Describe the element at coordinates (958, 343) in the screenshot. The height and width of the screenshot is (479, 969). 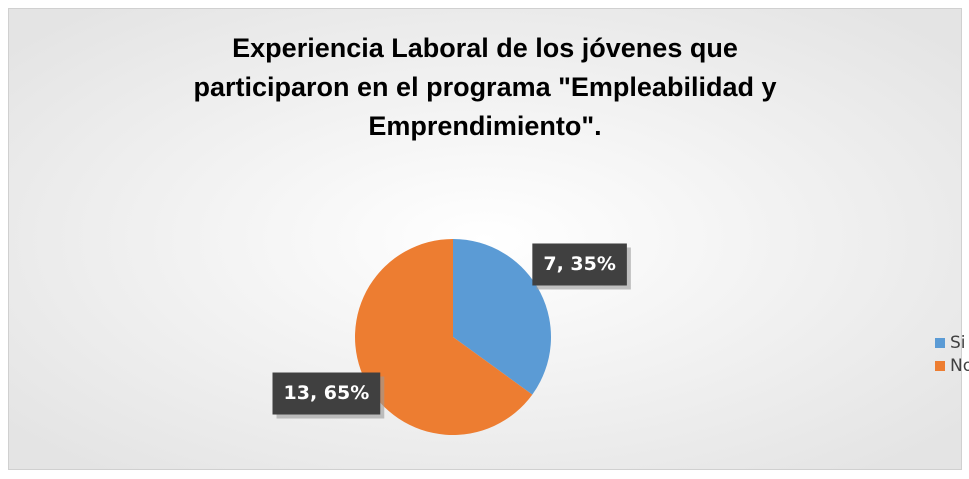
I see `legend-label: Si` at that location.